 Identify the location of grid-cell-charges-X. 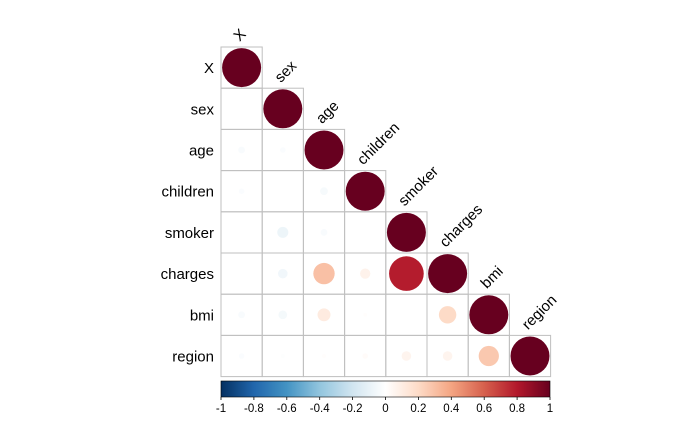
(241, 273).